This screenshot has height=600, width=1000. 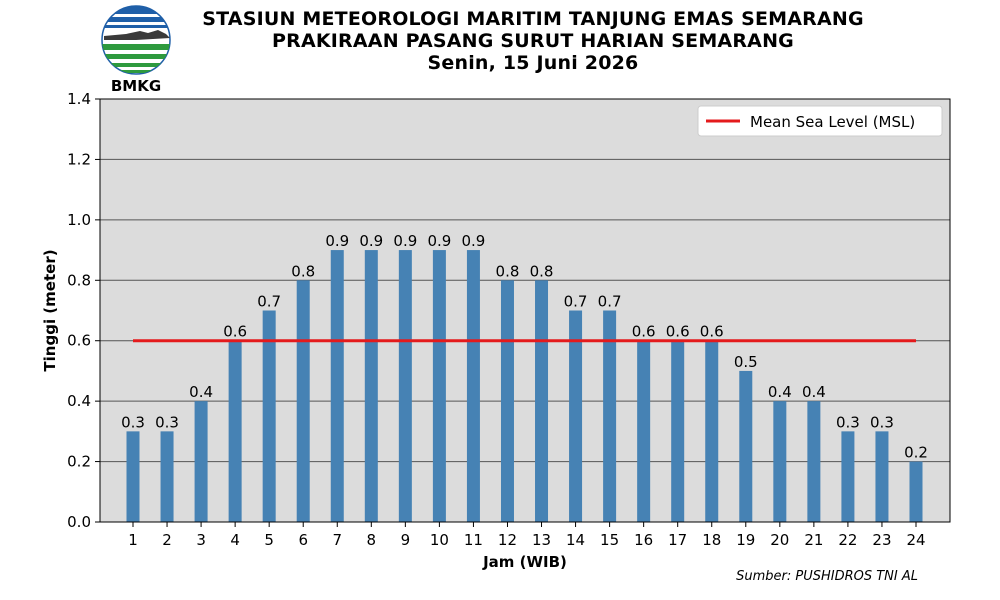 What do you see at coordinates (337, 540) in the screenshot?
I see `x-tick-label: 7` at bounding box center [337, 540].